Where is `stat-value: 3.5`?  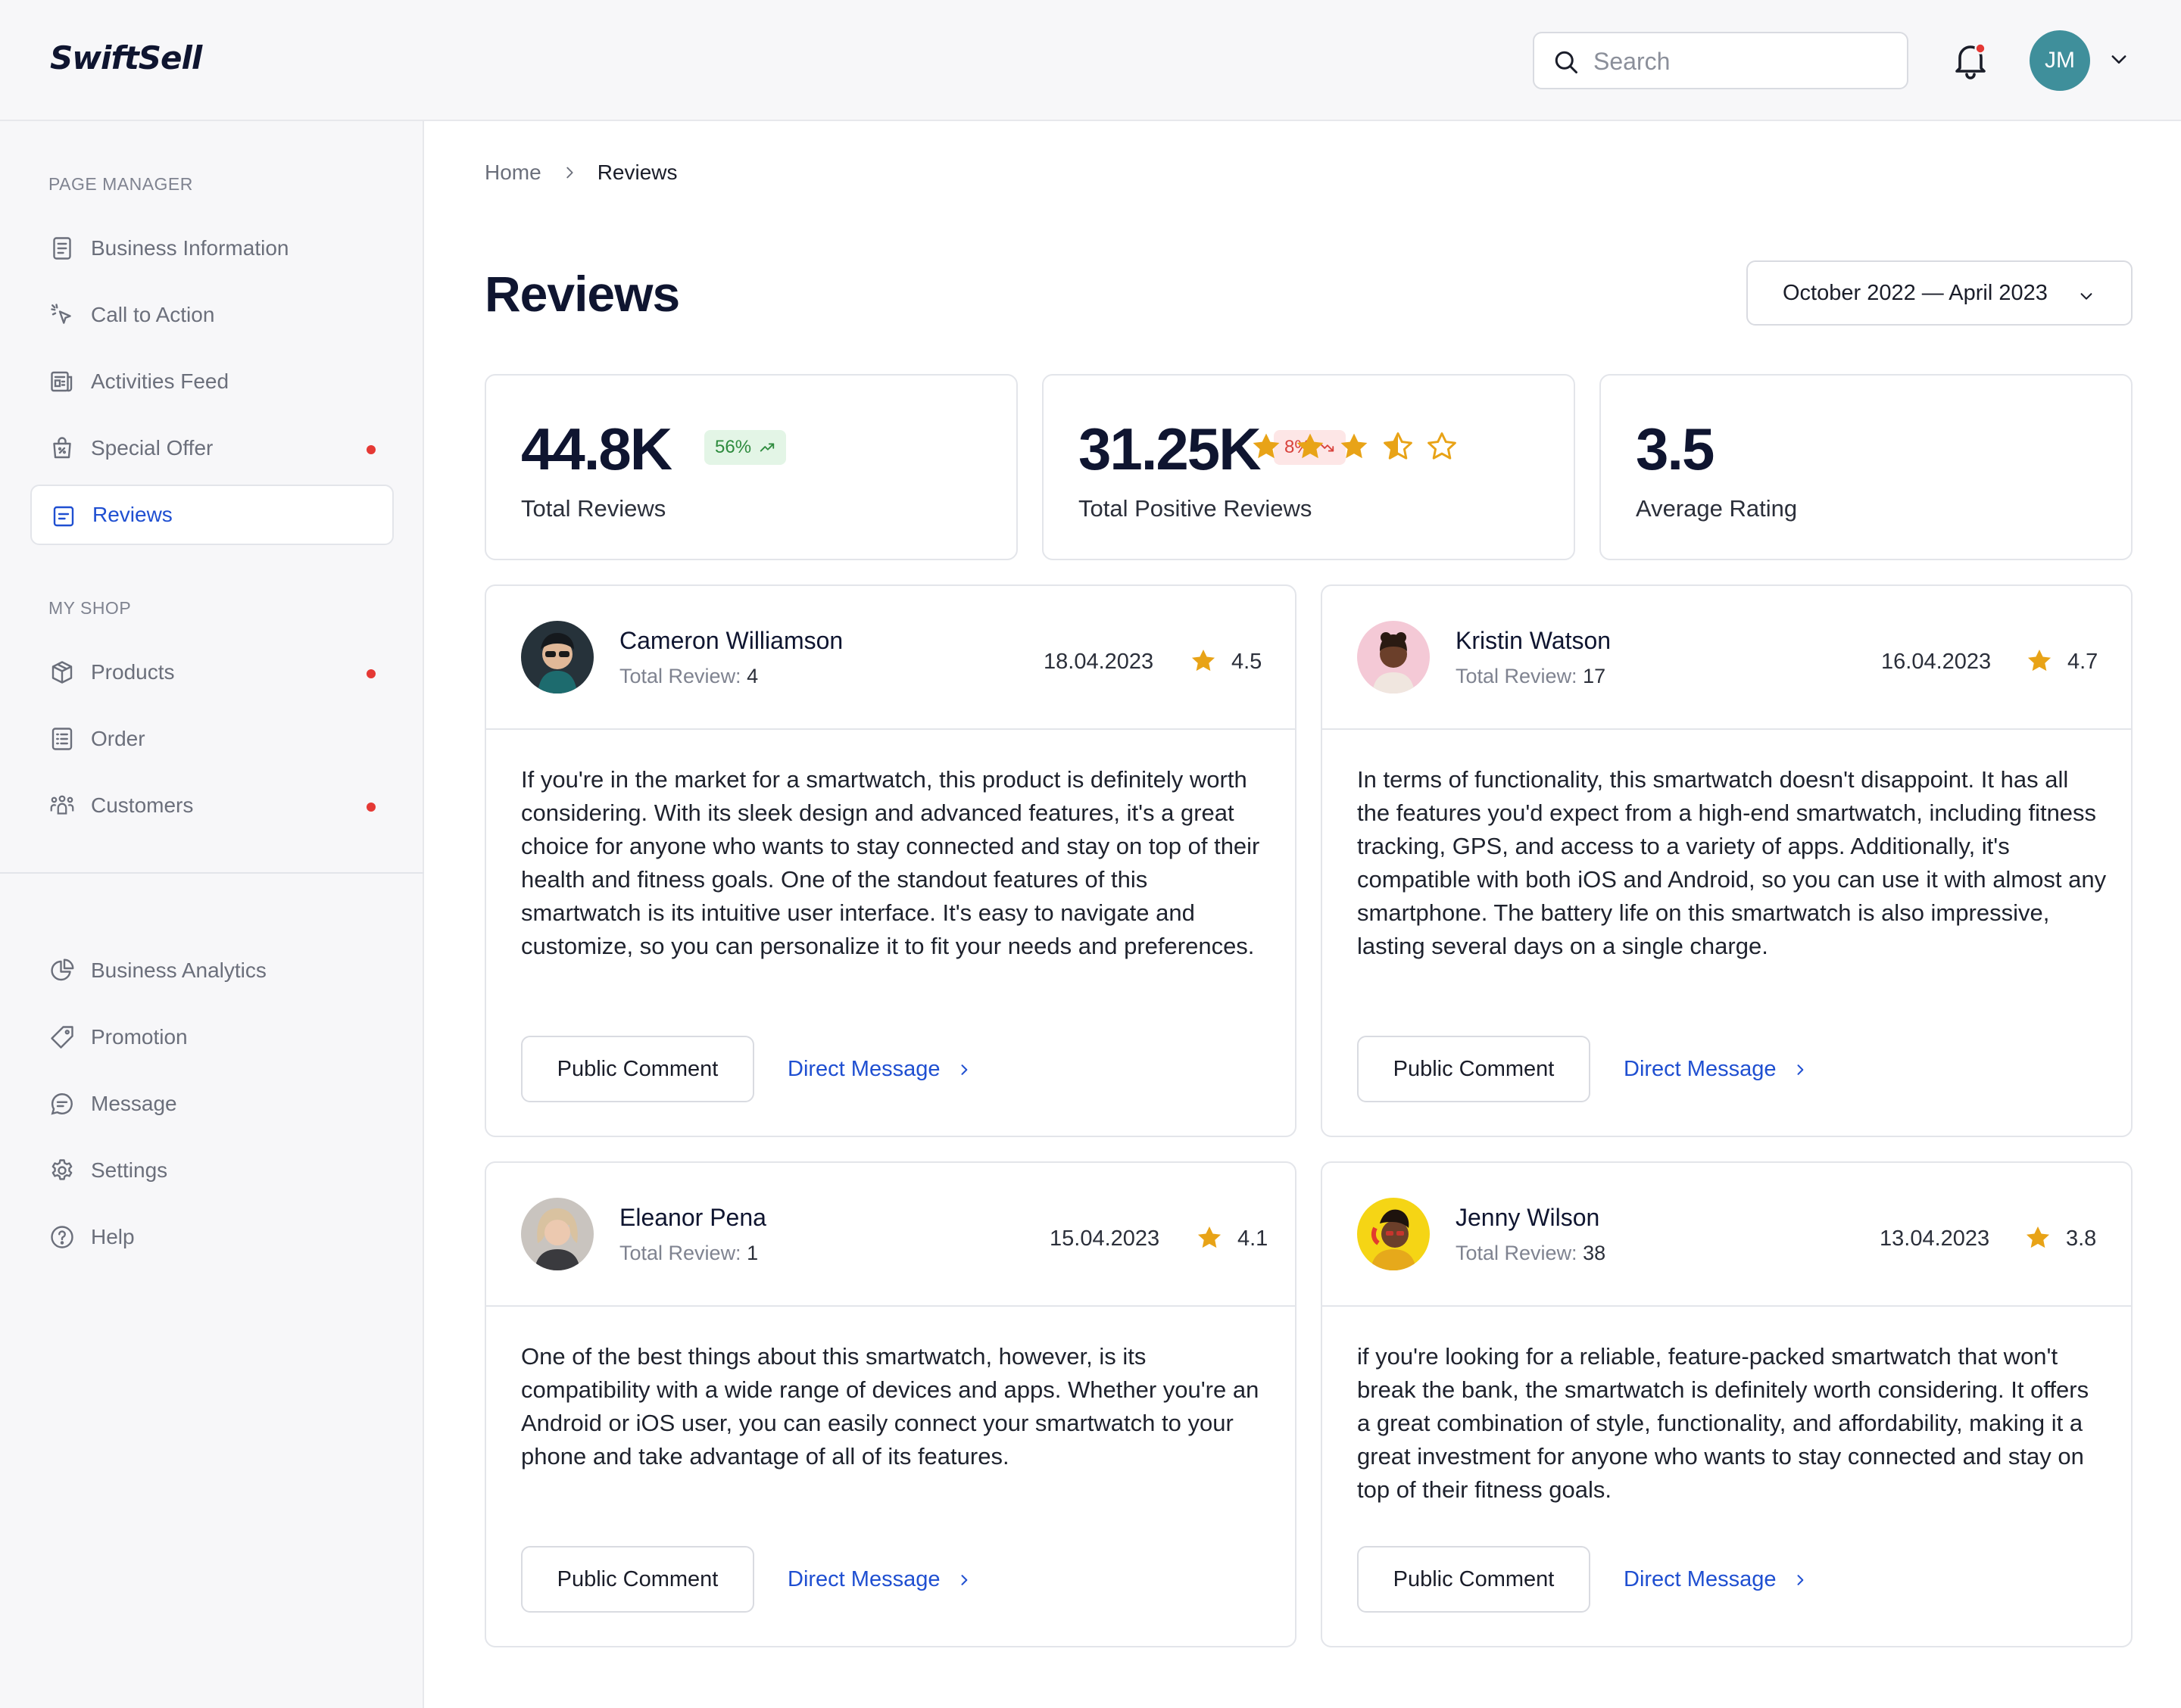 stat-value: 3.5 is located at coordinates (1675, 449).